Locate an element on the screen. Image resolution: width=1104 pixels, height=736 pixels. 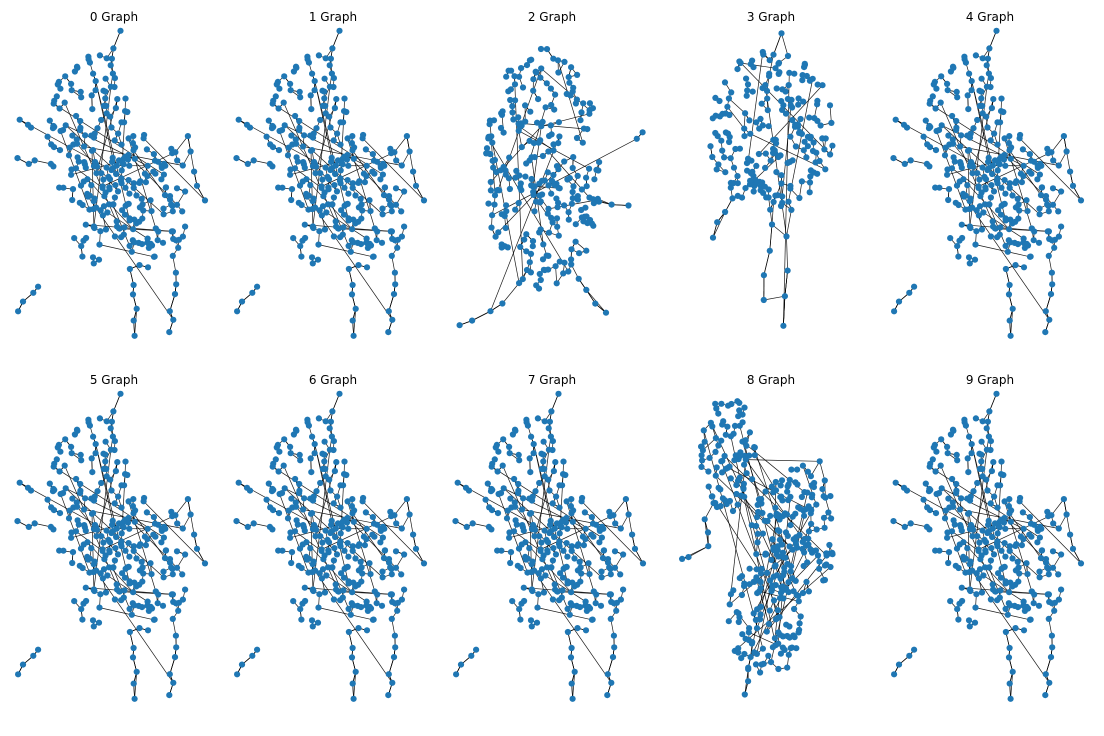
panel-title: 0 Graph is located at coordinates (114, 17).